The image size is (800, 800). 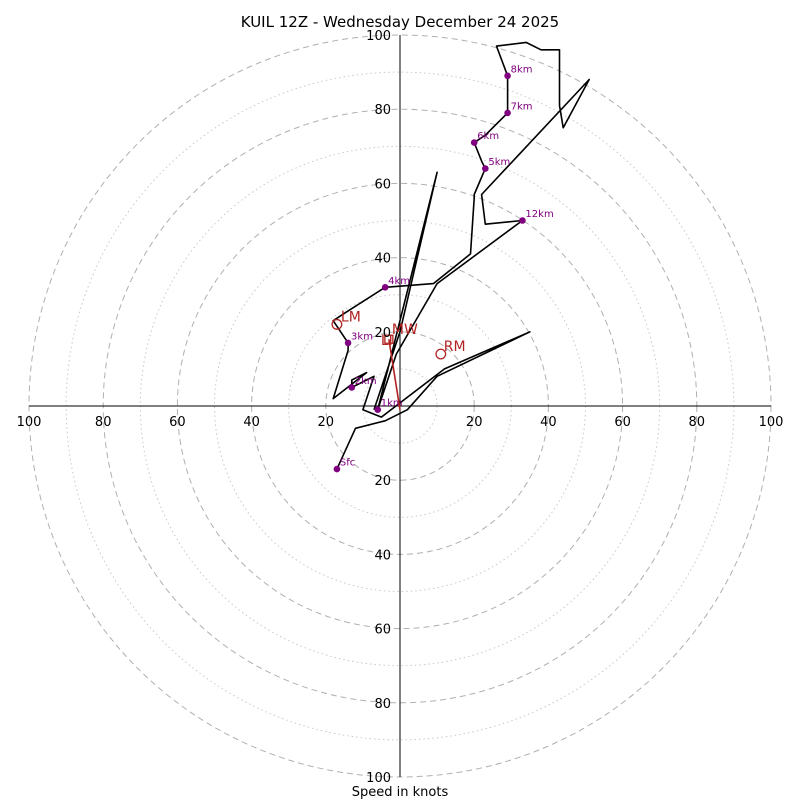 What do you see at coordinates (522, 69) in the screenshot?
I see `height-marker-label: 8km` at bounding box center [522, 69].